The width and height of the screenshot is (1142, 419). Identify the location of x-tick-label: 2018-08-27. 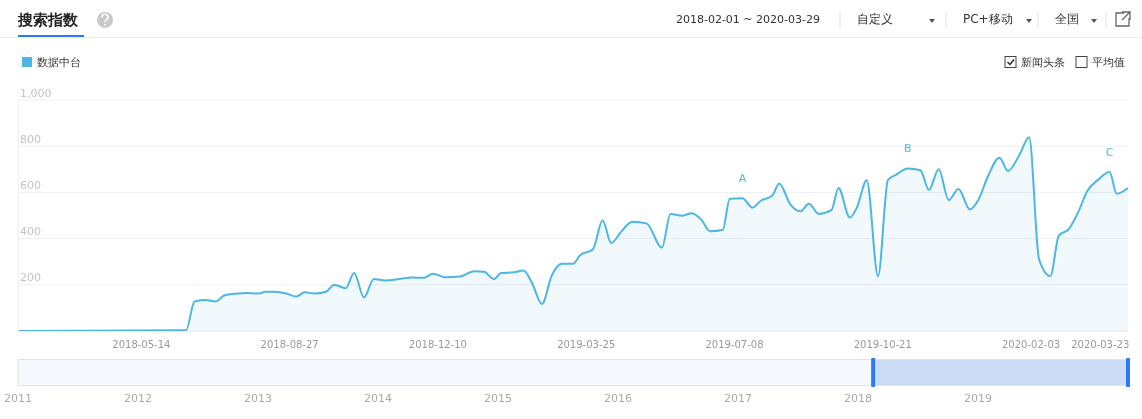
(289, 345).